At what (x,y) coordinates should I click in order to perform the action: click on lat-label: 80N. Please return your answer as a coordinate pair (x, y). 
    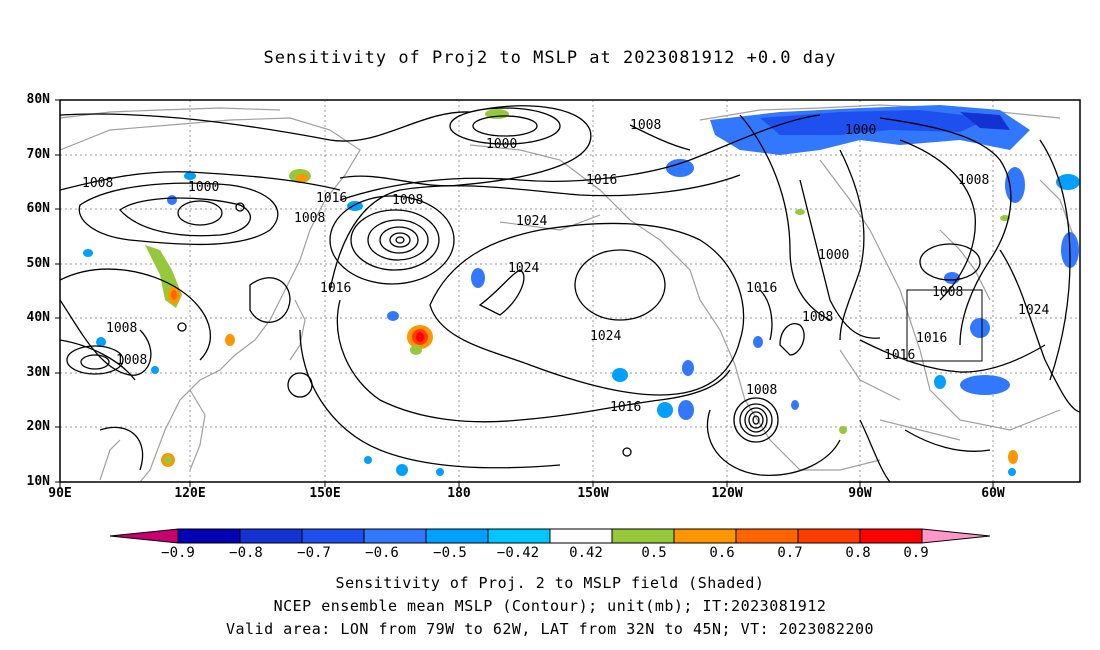
    Looking at the image, I should click on (38, 99).